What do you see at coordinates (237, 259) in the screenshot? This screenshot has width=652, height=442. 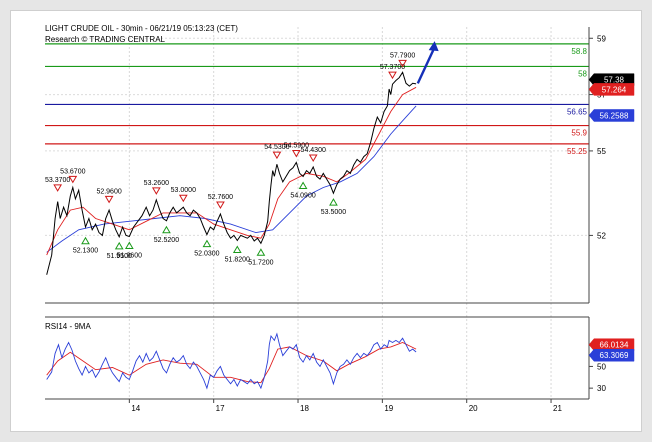 I see `trough-label: 51.8200` at bounding box center [237, 259].